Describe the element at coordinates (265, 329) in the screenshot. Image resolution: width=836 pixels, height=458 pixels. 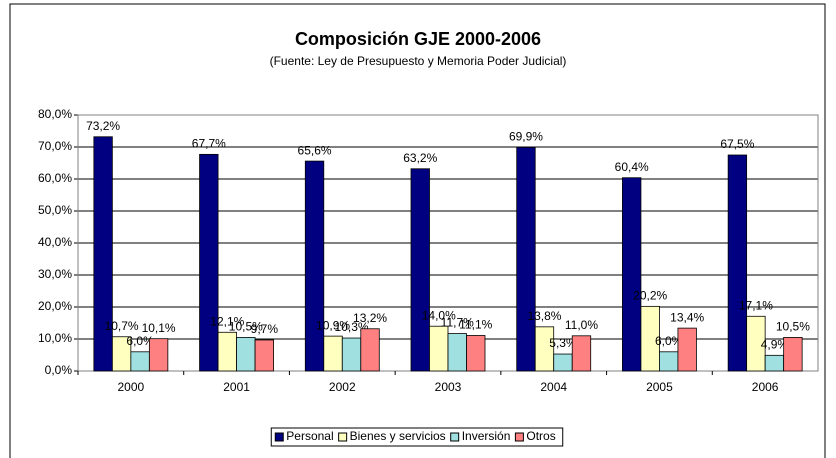
I see `value-label: 9,7%` at that location.